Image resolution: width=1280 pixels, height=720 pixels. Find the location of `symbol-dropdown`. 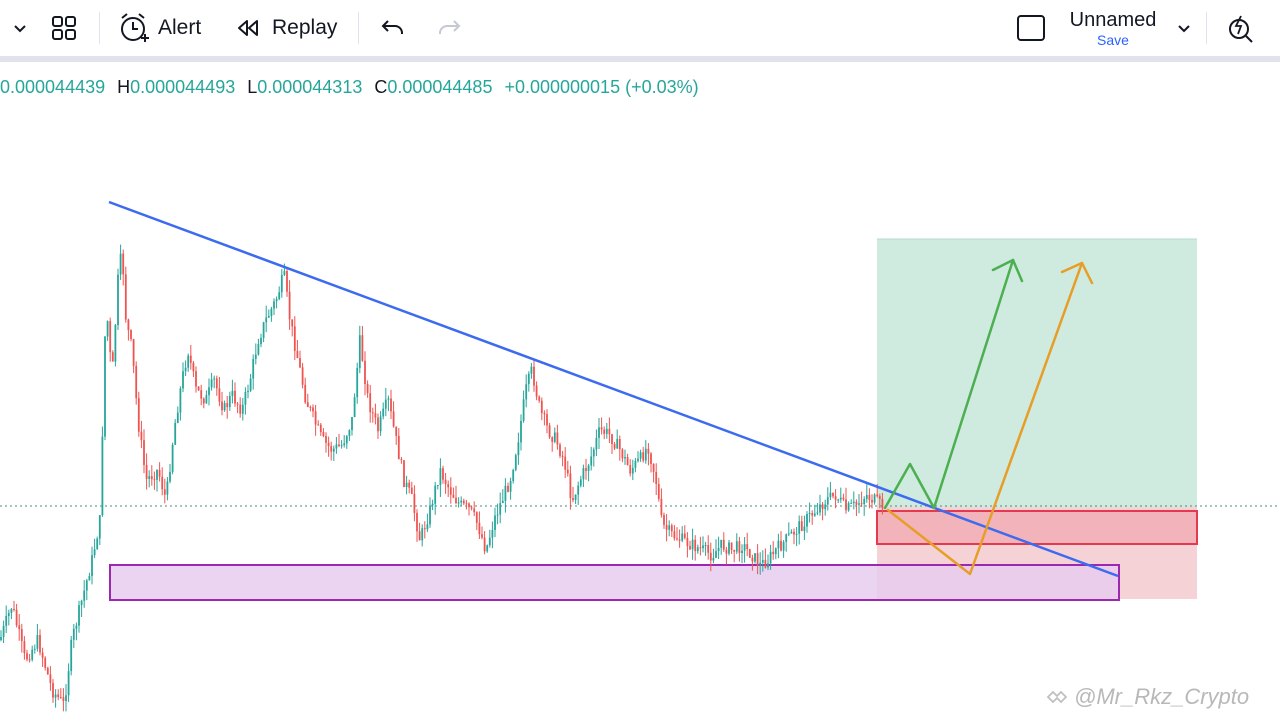

symbol-dropdown is located at coordinates (20, 28).